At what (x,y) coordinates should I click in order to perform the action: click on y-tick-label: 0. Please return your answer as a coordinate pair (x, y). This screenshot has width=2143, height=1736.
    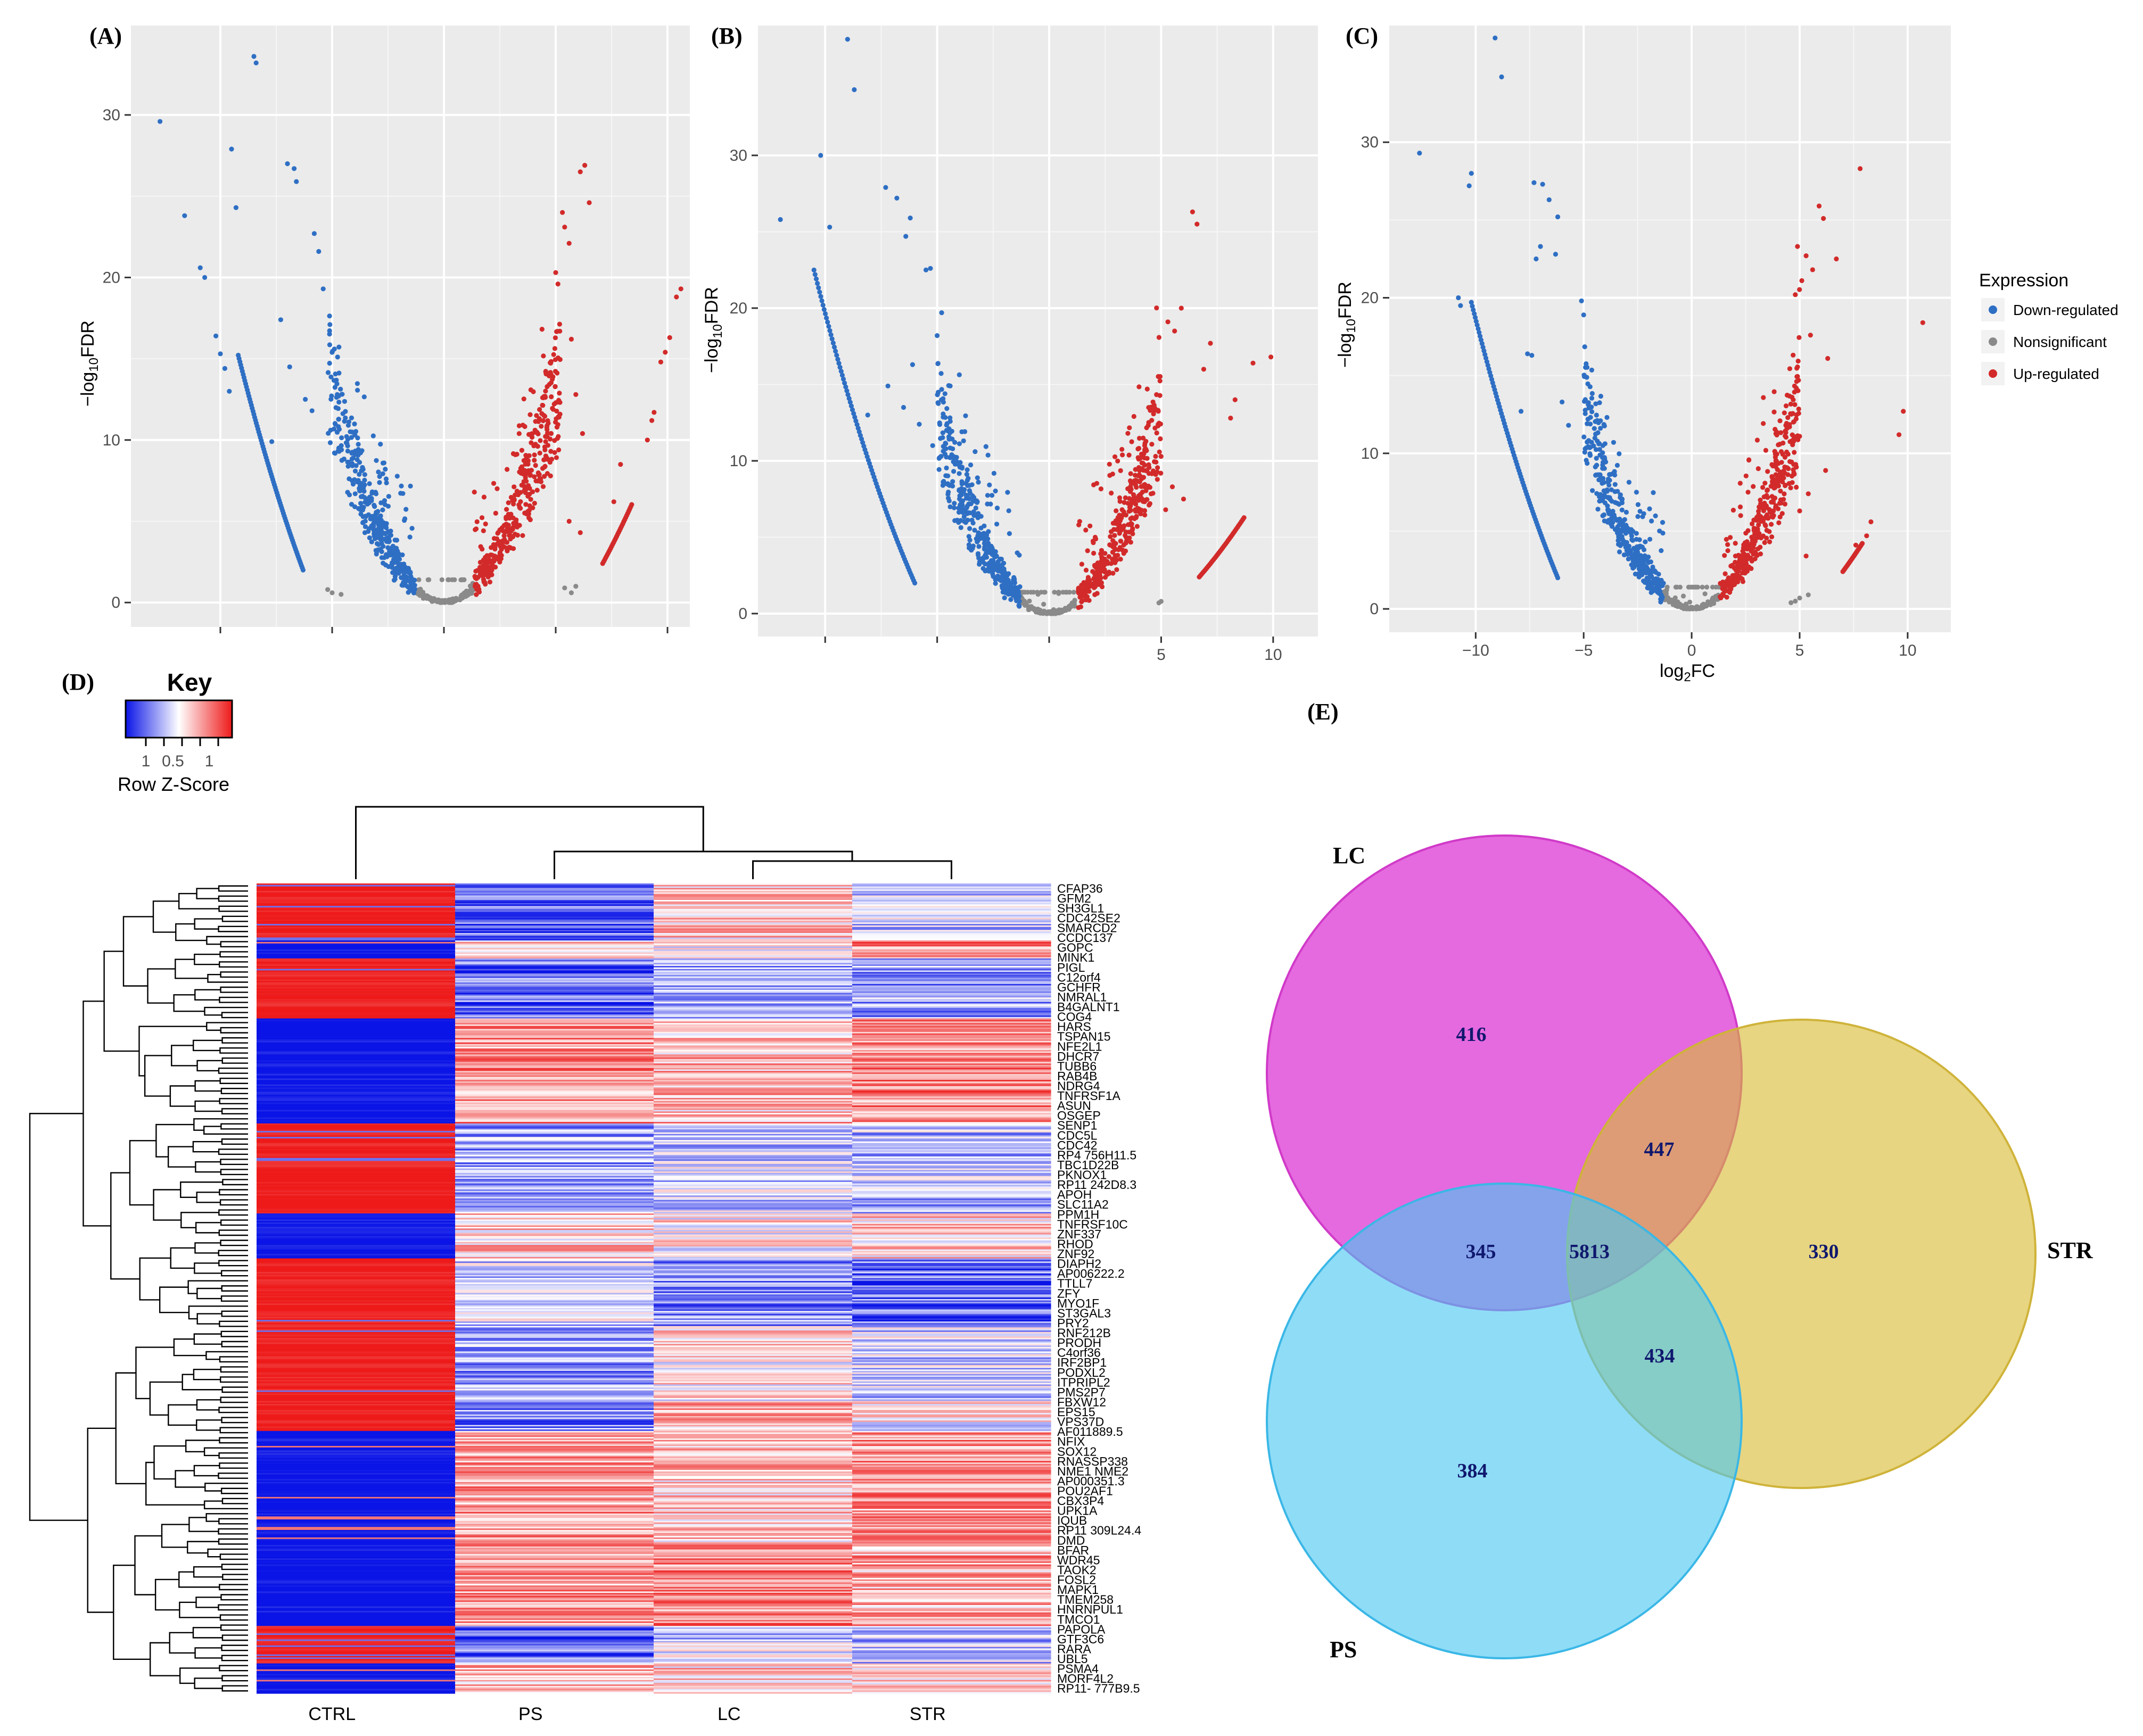
    Looking at the image, I should click on (743, 614).